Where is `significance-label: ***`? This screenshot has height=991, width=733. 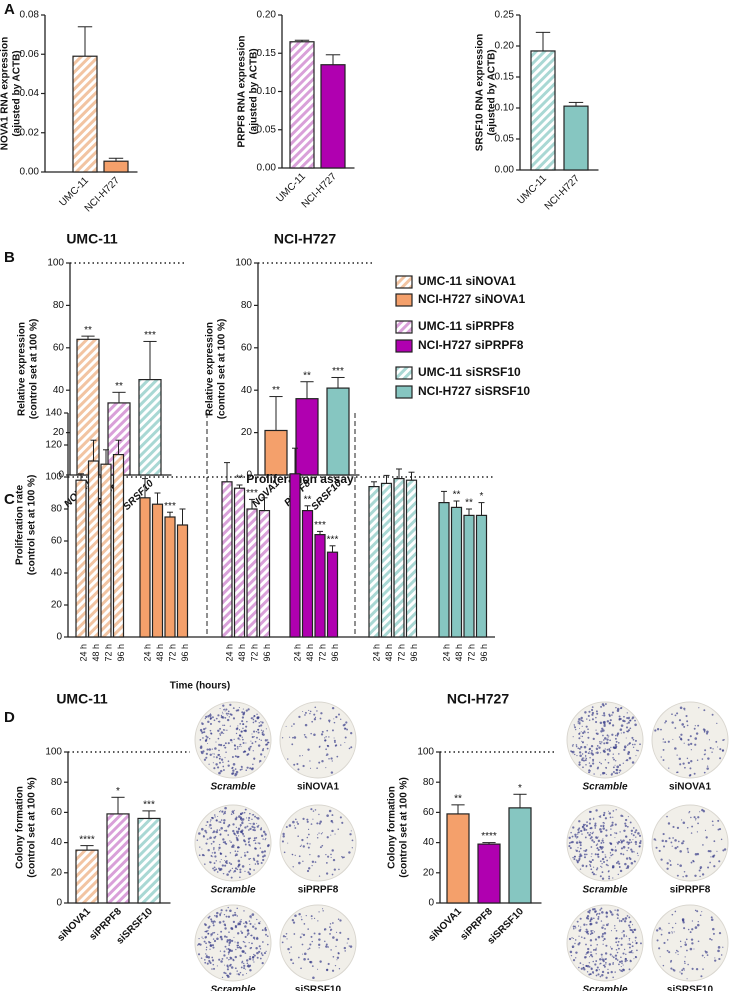
significance-label: *** is located at coordinates (149, 805).